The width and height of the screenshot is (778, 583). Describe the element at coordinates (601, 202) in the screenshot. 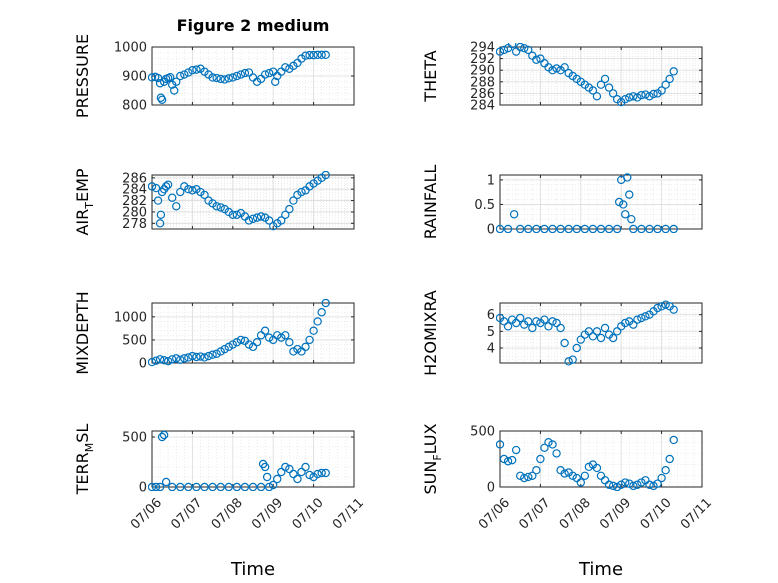

I see `plot-area` at that location.